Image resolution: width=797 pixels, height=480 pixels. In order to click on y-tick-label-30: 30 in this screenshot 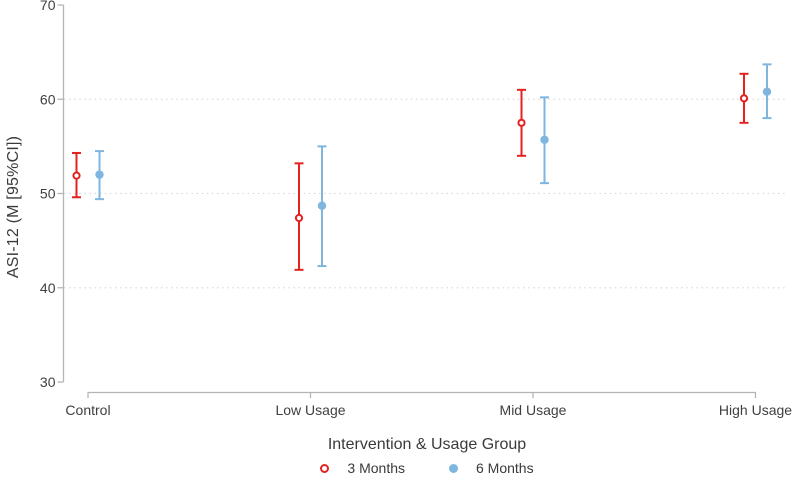, I will do `click(48, 382)`.